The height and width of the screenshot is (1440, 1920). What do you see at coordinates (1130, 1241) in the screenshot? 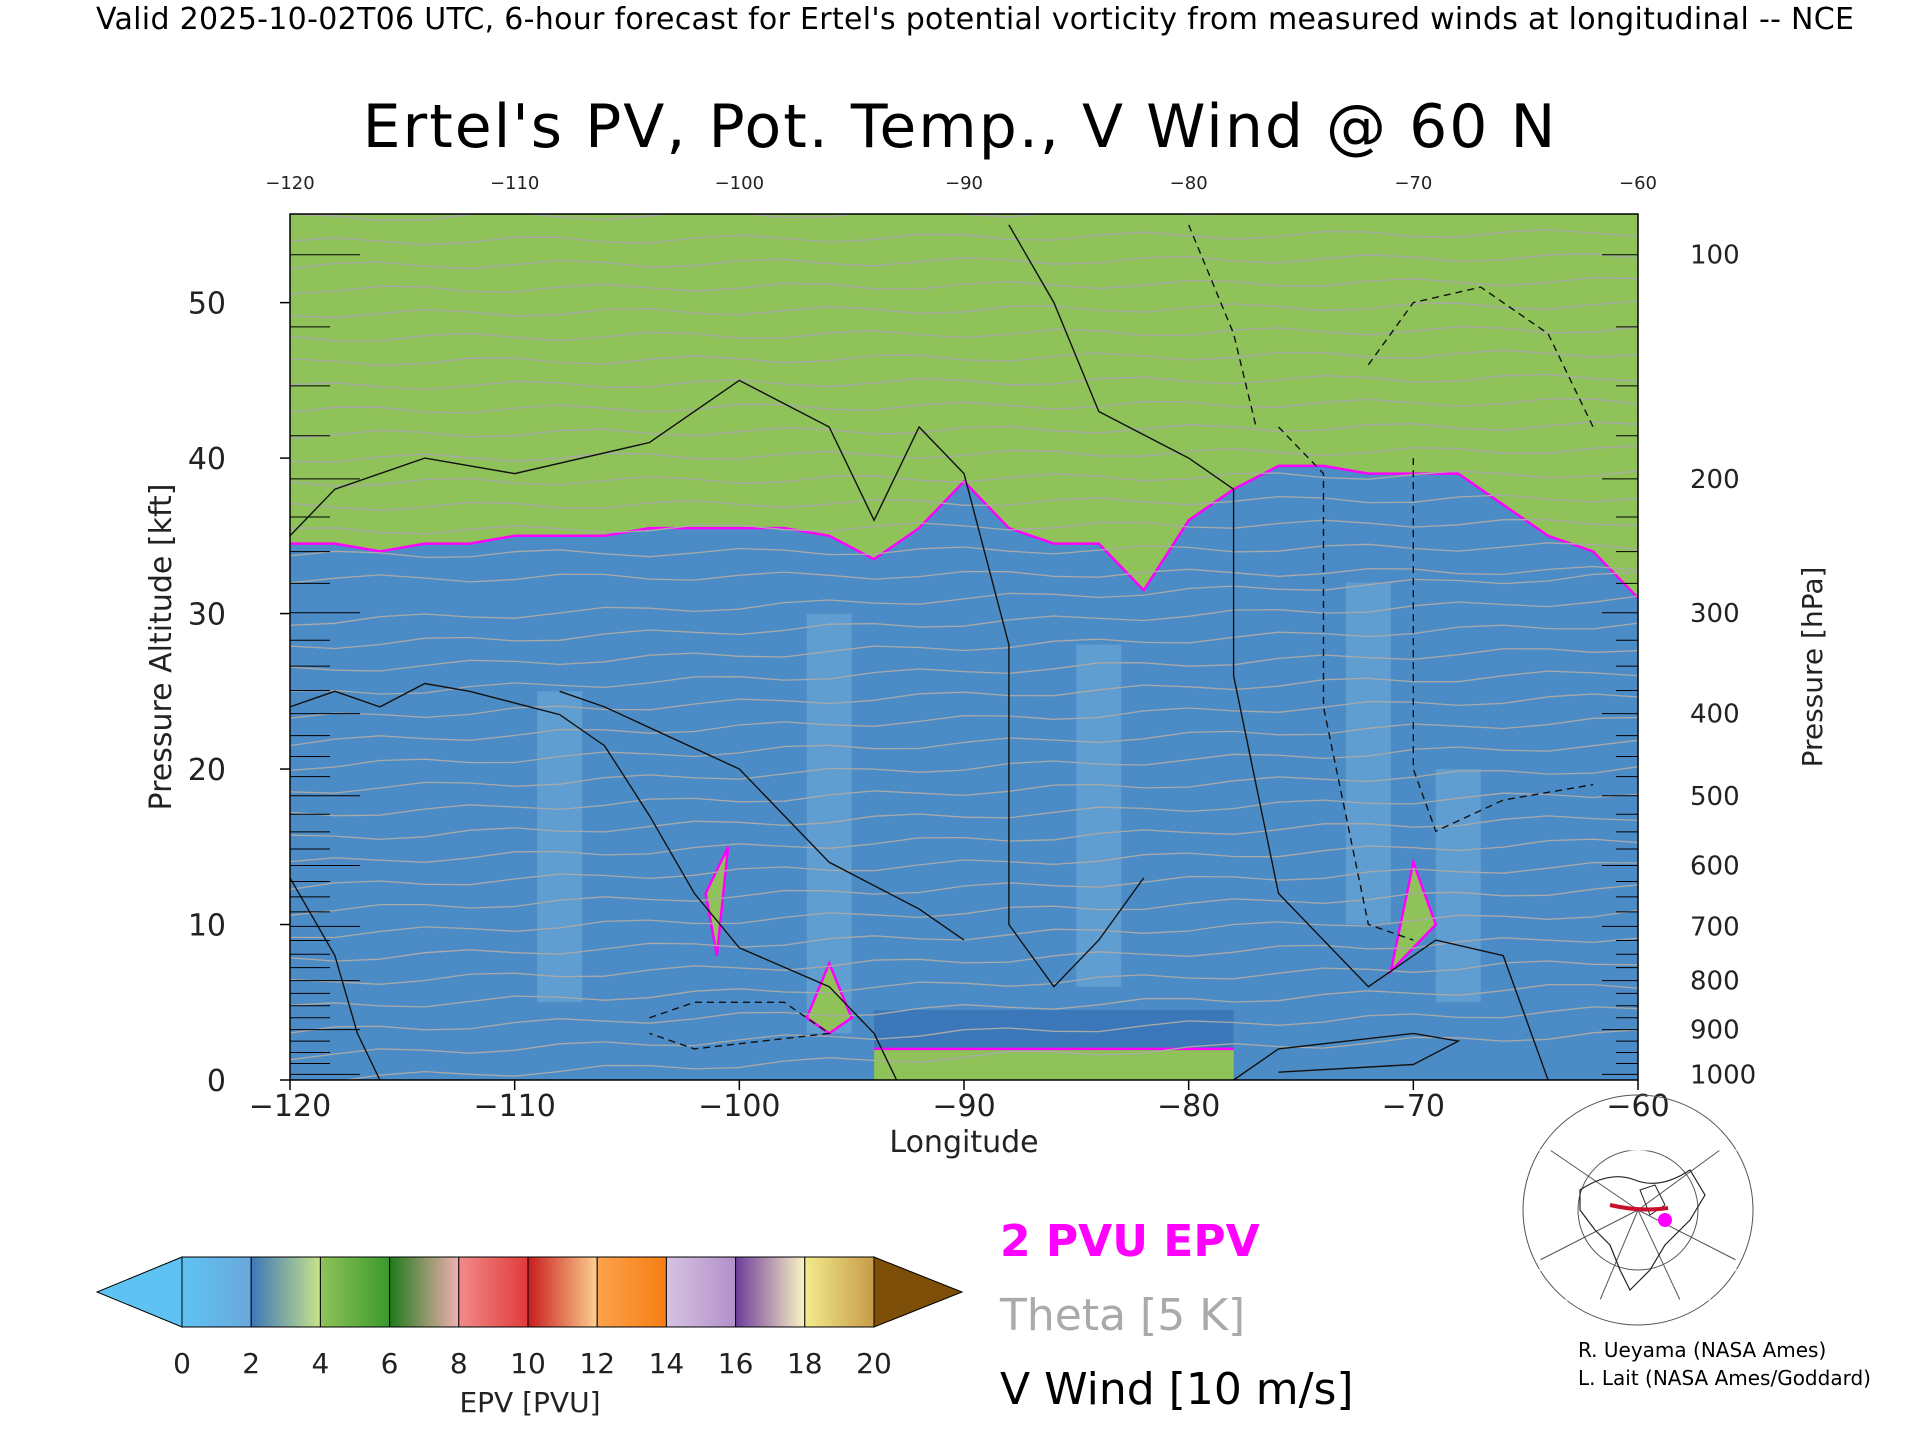
I see `legend-epv: 2 PVU EPV` at bounding box center [1130, 1241].